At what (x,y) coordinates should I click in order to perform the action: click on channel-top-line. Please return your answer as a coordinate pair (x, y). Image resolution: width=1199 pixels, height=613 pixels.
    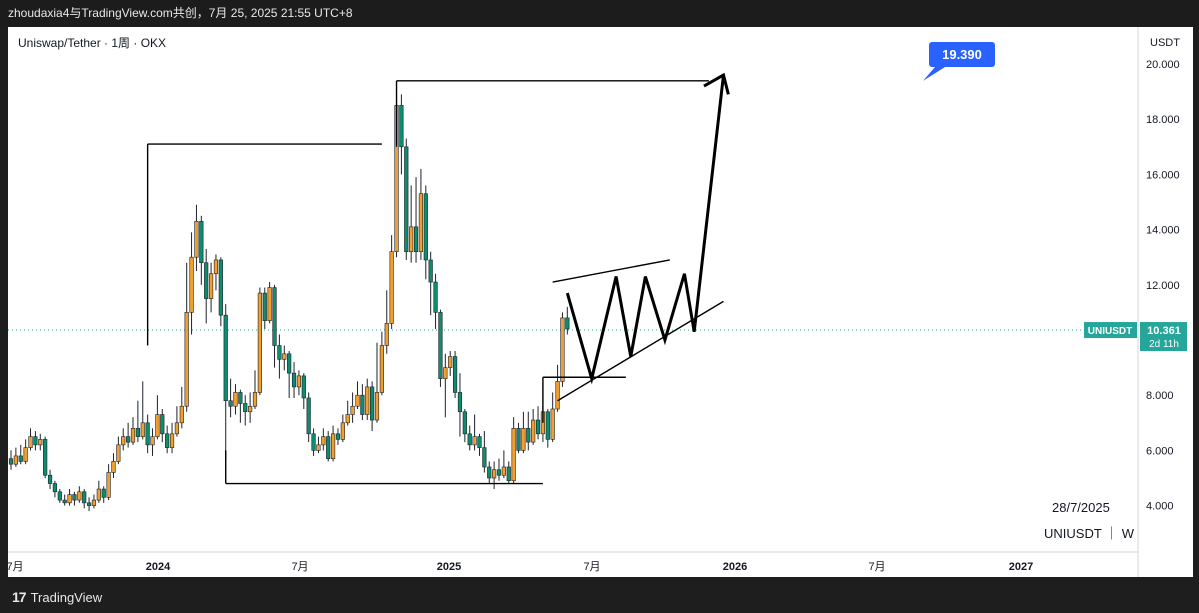
    Looking at the image, I should click on (611, 271).